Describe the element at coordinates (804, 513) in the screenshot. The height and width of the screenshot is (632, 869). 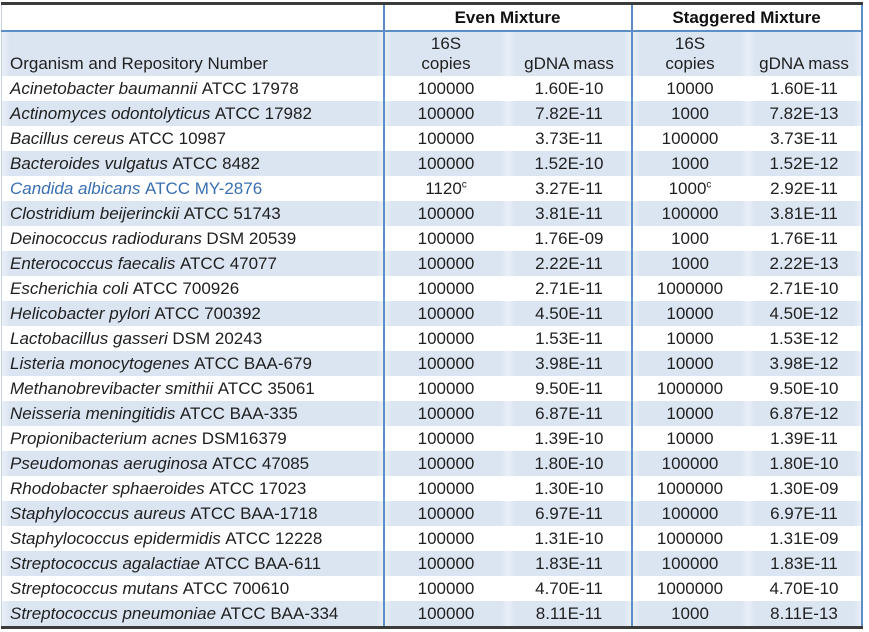
I see `staggered-gdna-value: 6.97E-11` at that location.